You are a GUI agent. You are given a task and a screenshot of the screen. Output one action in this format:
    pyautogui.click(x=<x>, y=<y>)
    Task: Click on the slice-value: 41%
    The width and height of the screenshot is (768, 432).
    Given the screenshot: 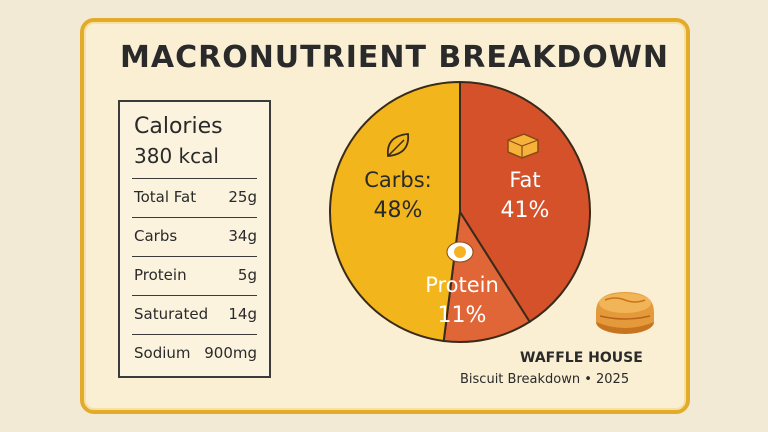 What is the action you would take?
    pyautogui.click(x=525, y=210)
    